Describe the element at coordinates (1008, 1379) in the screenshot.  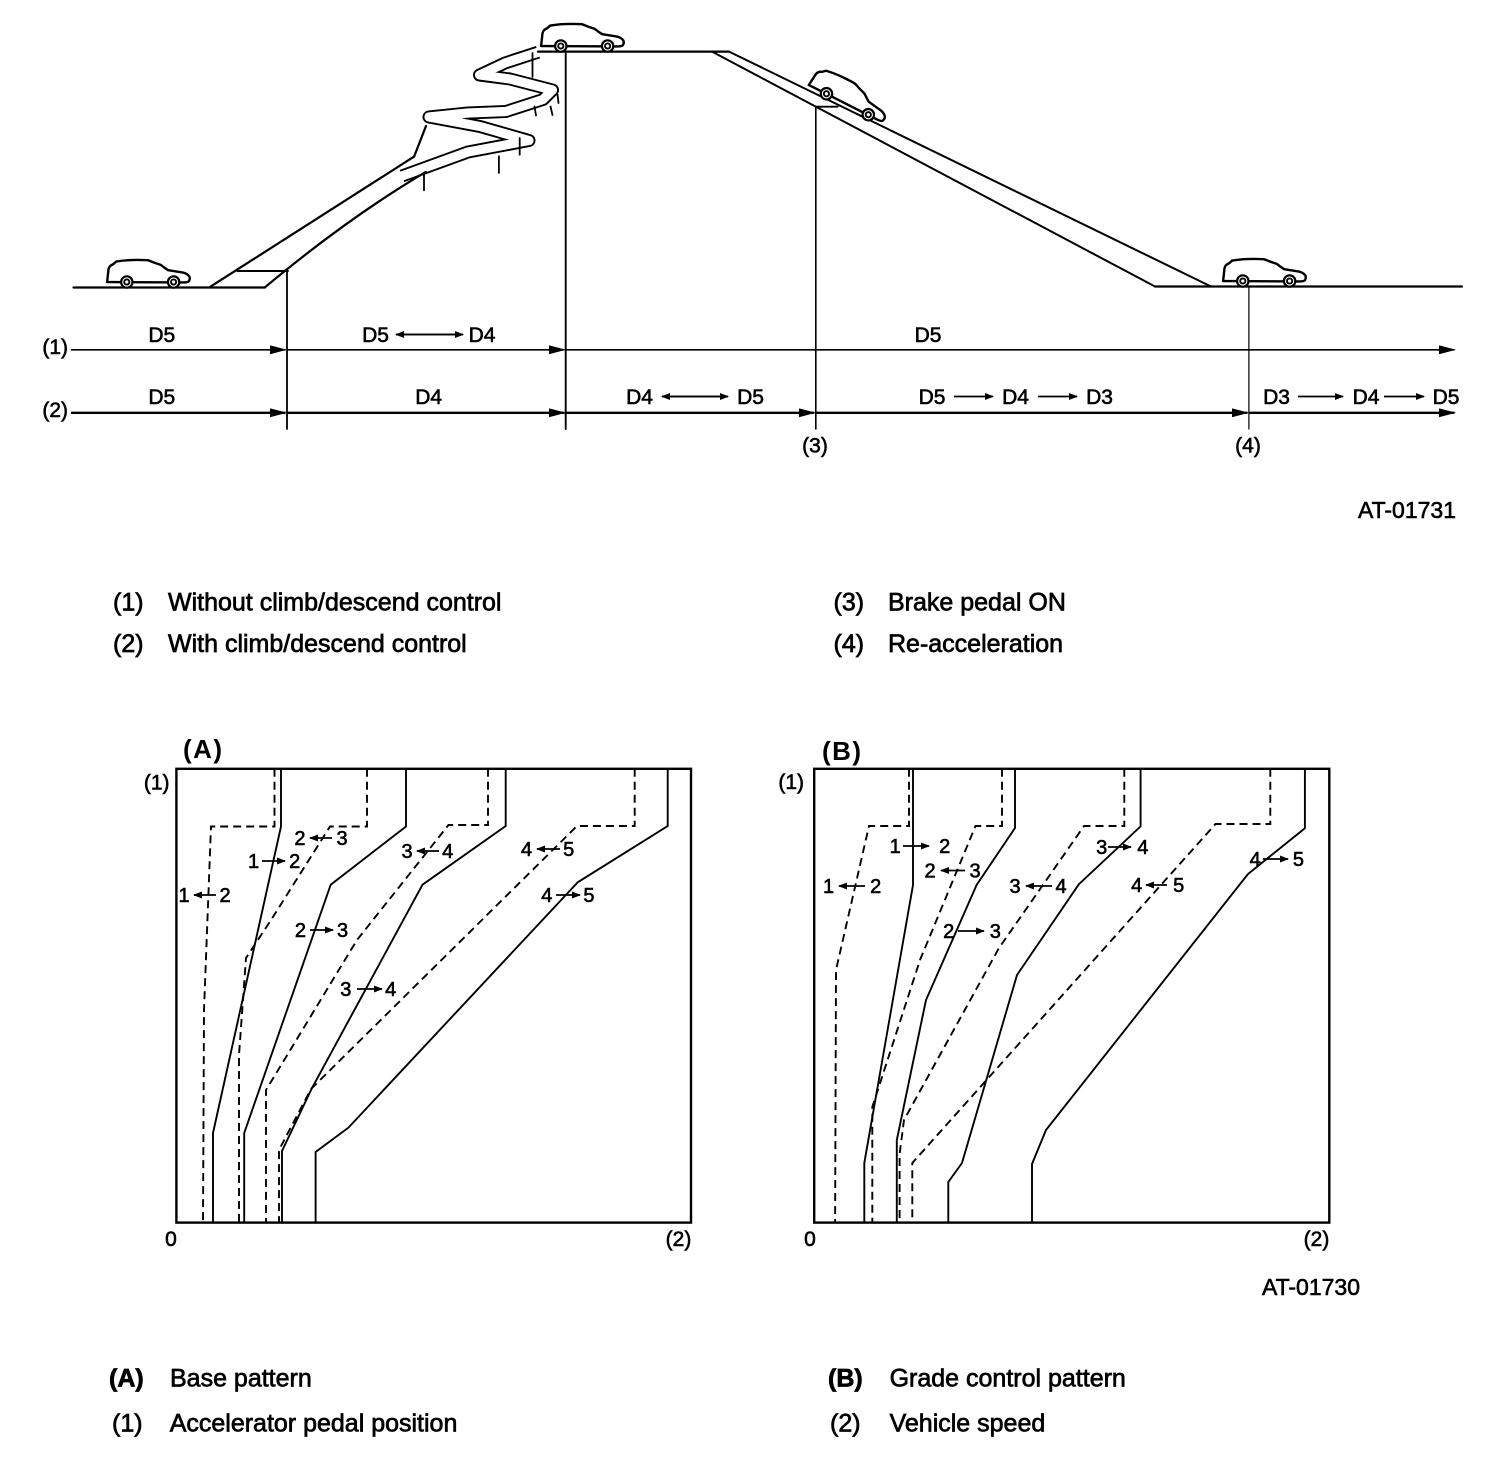
I see `svg-text: Grade control pattern` at that location.